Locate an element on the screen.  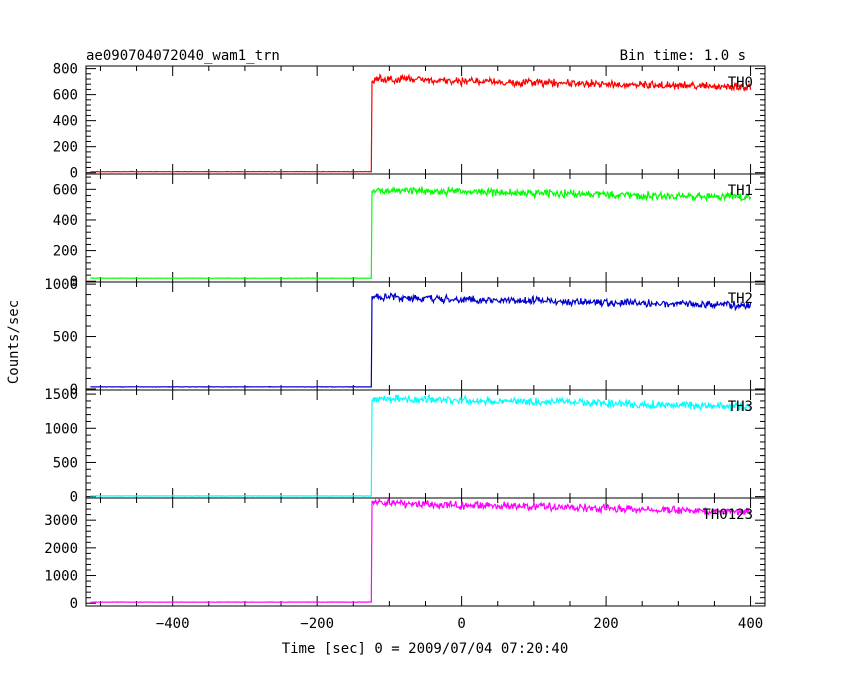
x-axis-ticks: −400 −200 0 200 400 is located at coordinates (459, 624).